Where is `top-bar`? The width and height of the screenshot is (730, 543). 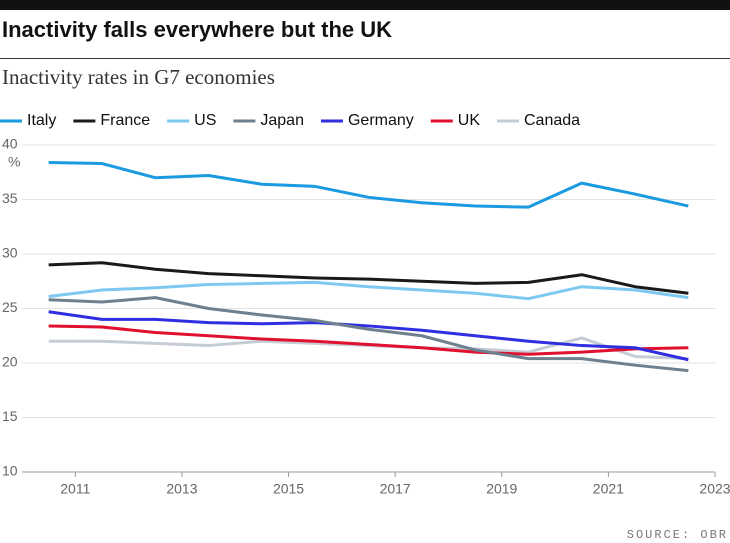
top-bar is located at coordinates (365, 5).